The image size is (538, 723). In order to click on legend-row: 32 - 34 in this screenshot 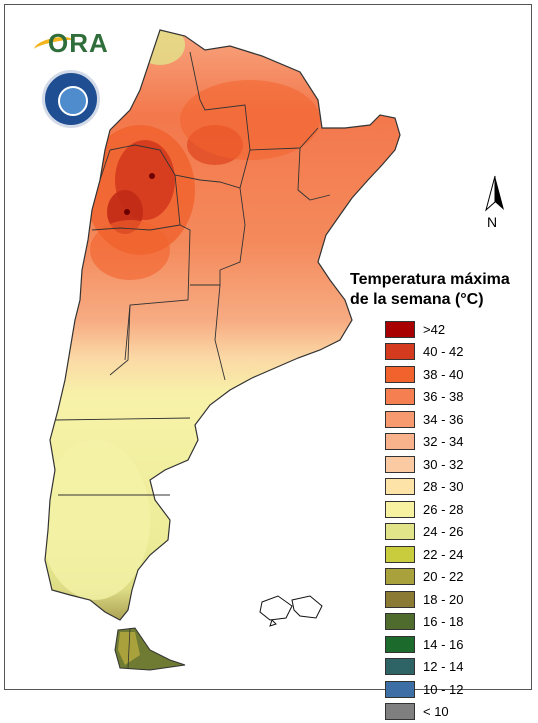, I will do `click(424, 442)`.